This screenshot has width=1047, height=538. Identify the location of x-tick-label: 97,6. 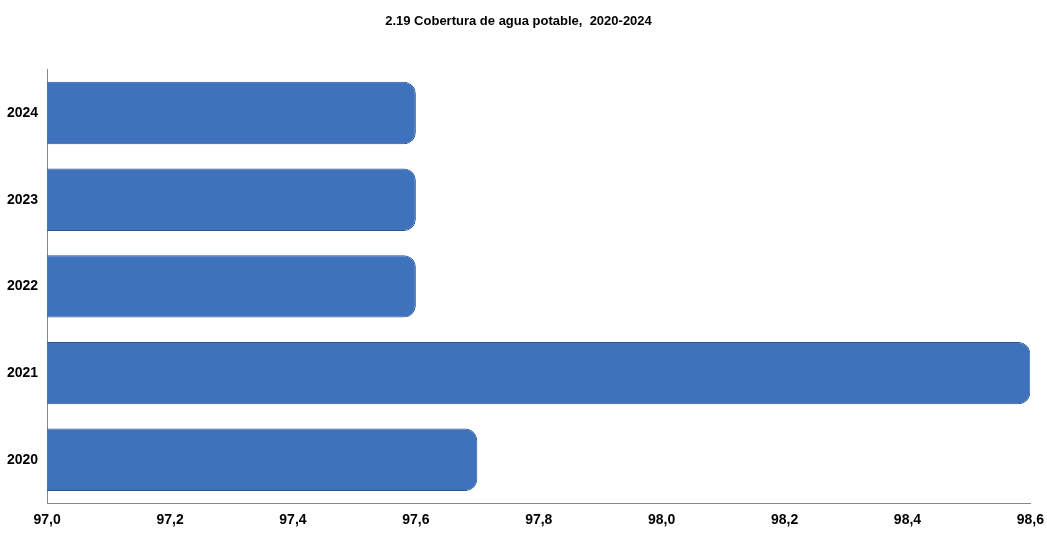
(416, 519).